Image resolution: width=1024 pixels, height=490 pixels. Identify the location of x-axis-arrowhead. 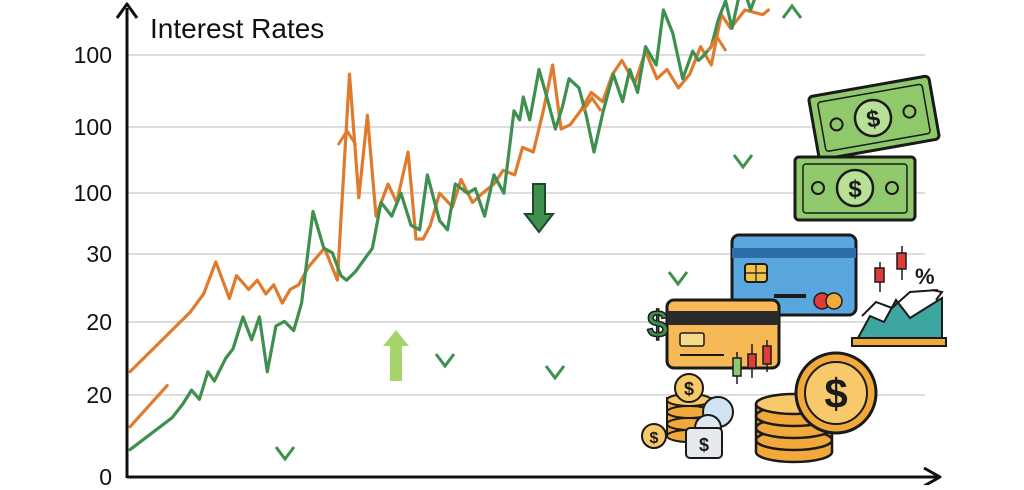
(932, 477).